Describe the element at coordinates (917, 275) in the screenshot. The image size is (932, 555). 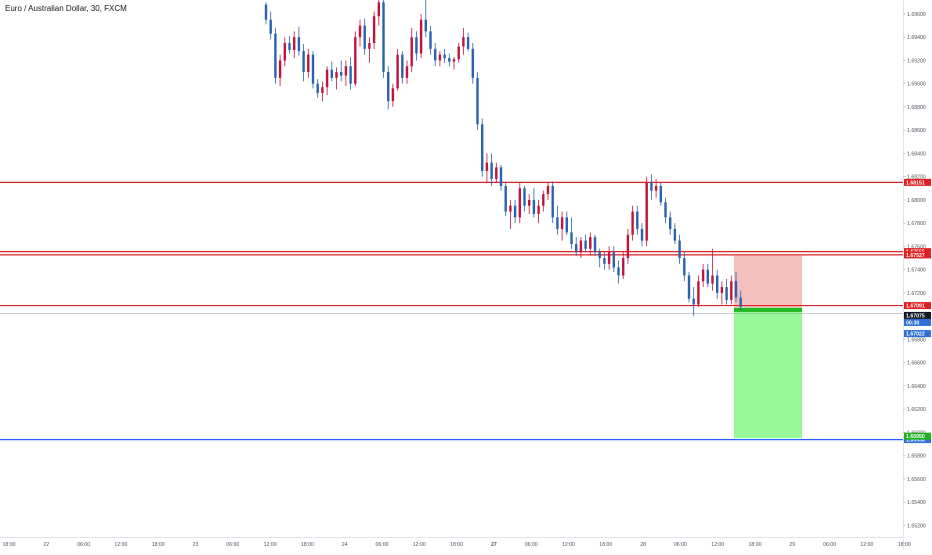
I see `price-axis` at that location.